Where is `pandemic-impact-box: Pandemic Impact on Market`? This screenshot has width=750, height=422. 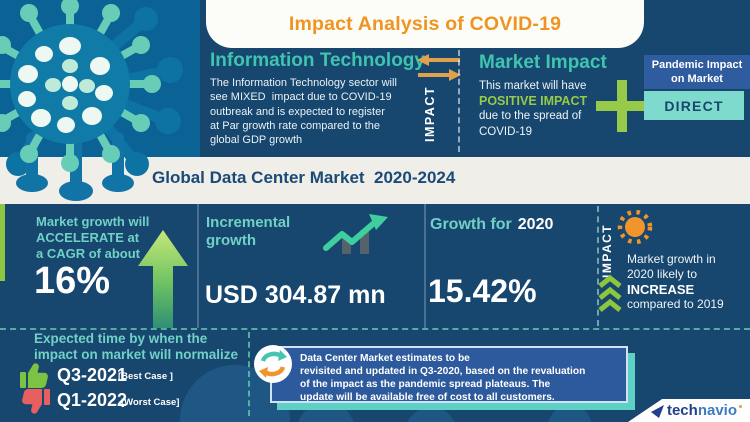
pandemic-impact-box: Pandemic Impact on Market is located at coordinates (697, 72).